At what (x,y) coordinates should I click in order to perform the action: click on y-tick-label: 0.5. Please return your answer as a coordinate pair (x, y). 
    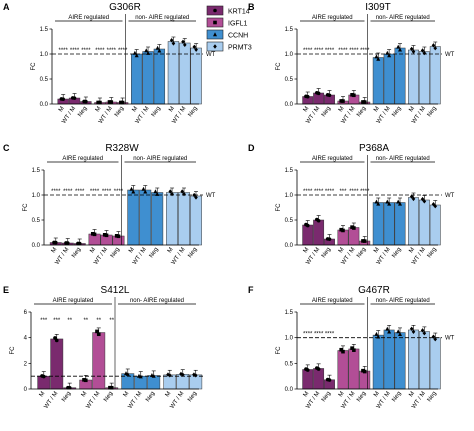
    Looking at the image, I should click on (289, 80).